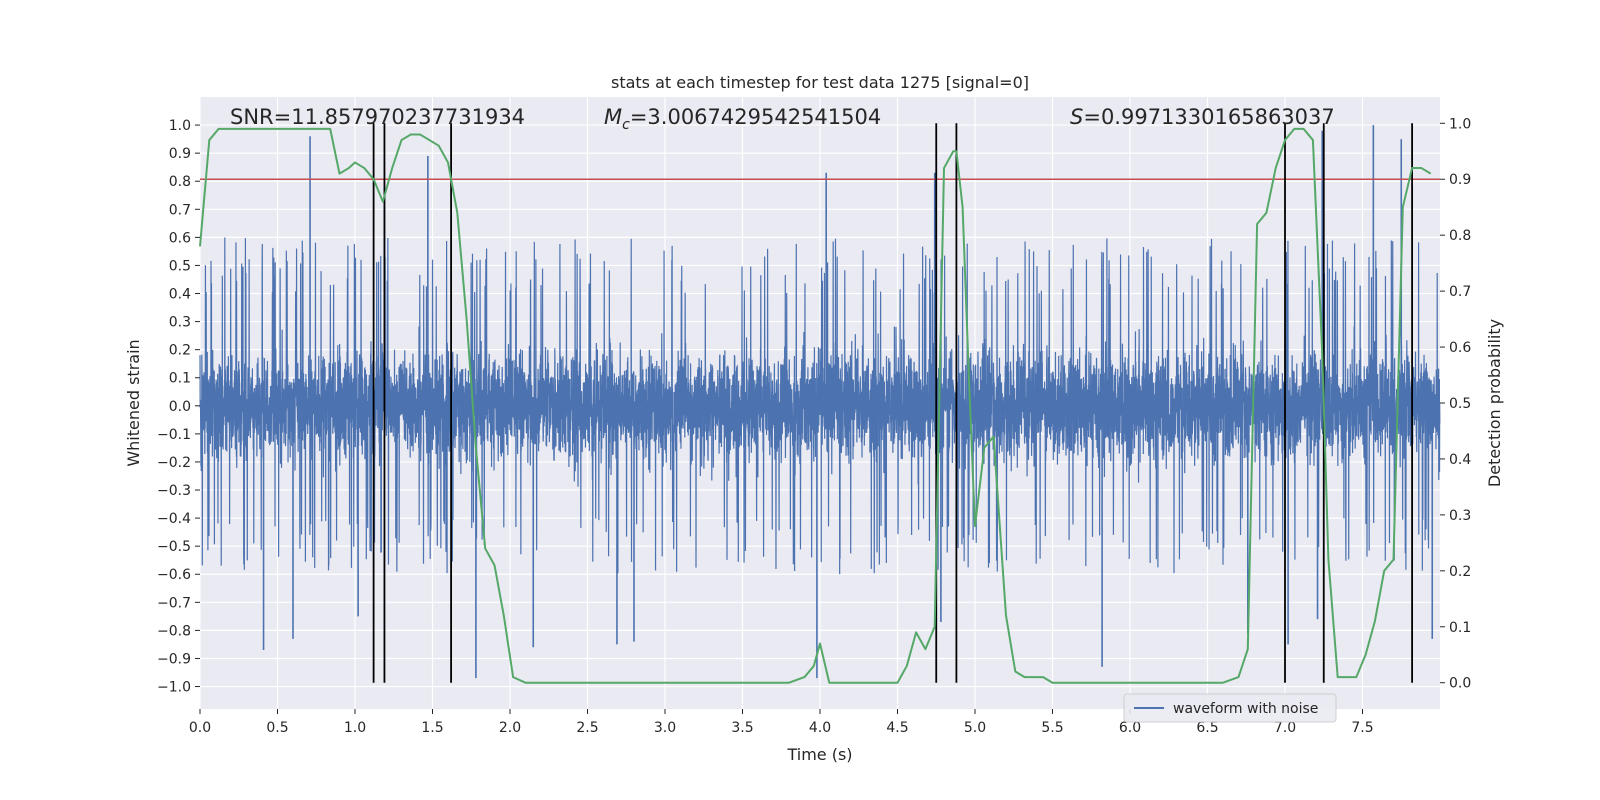  I want to click on y-tick-label: −0.1, so click(174, 435).